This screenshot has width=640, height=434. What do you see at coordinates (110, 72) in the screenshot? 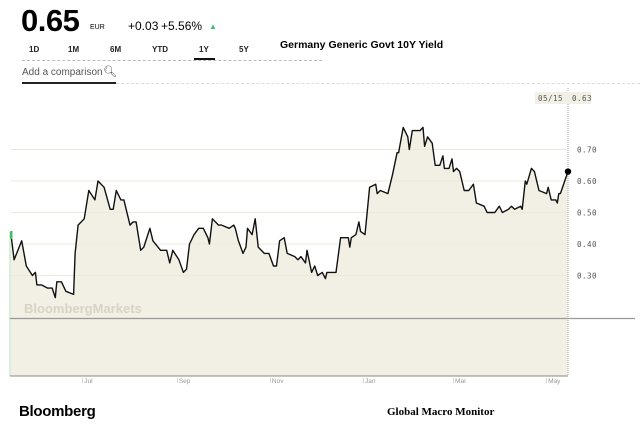
I see `search-icon: 🔍︎` at bounding box center [110, 72].